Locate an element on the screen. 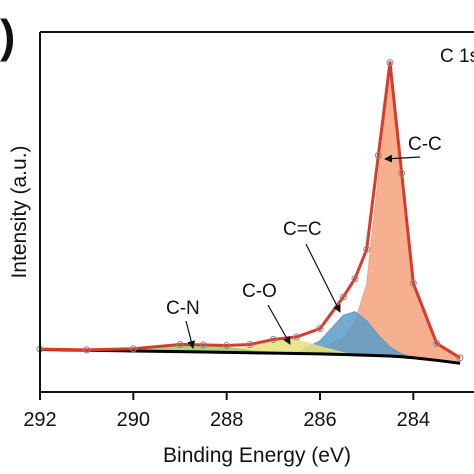 This screenshot has height=474, width=474. x-tick-label: 290 is located at coordinates (133, 420).